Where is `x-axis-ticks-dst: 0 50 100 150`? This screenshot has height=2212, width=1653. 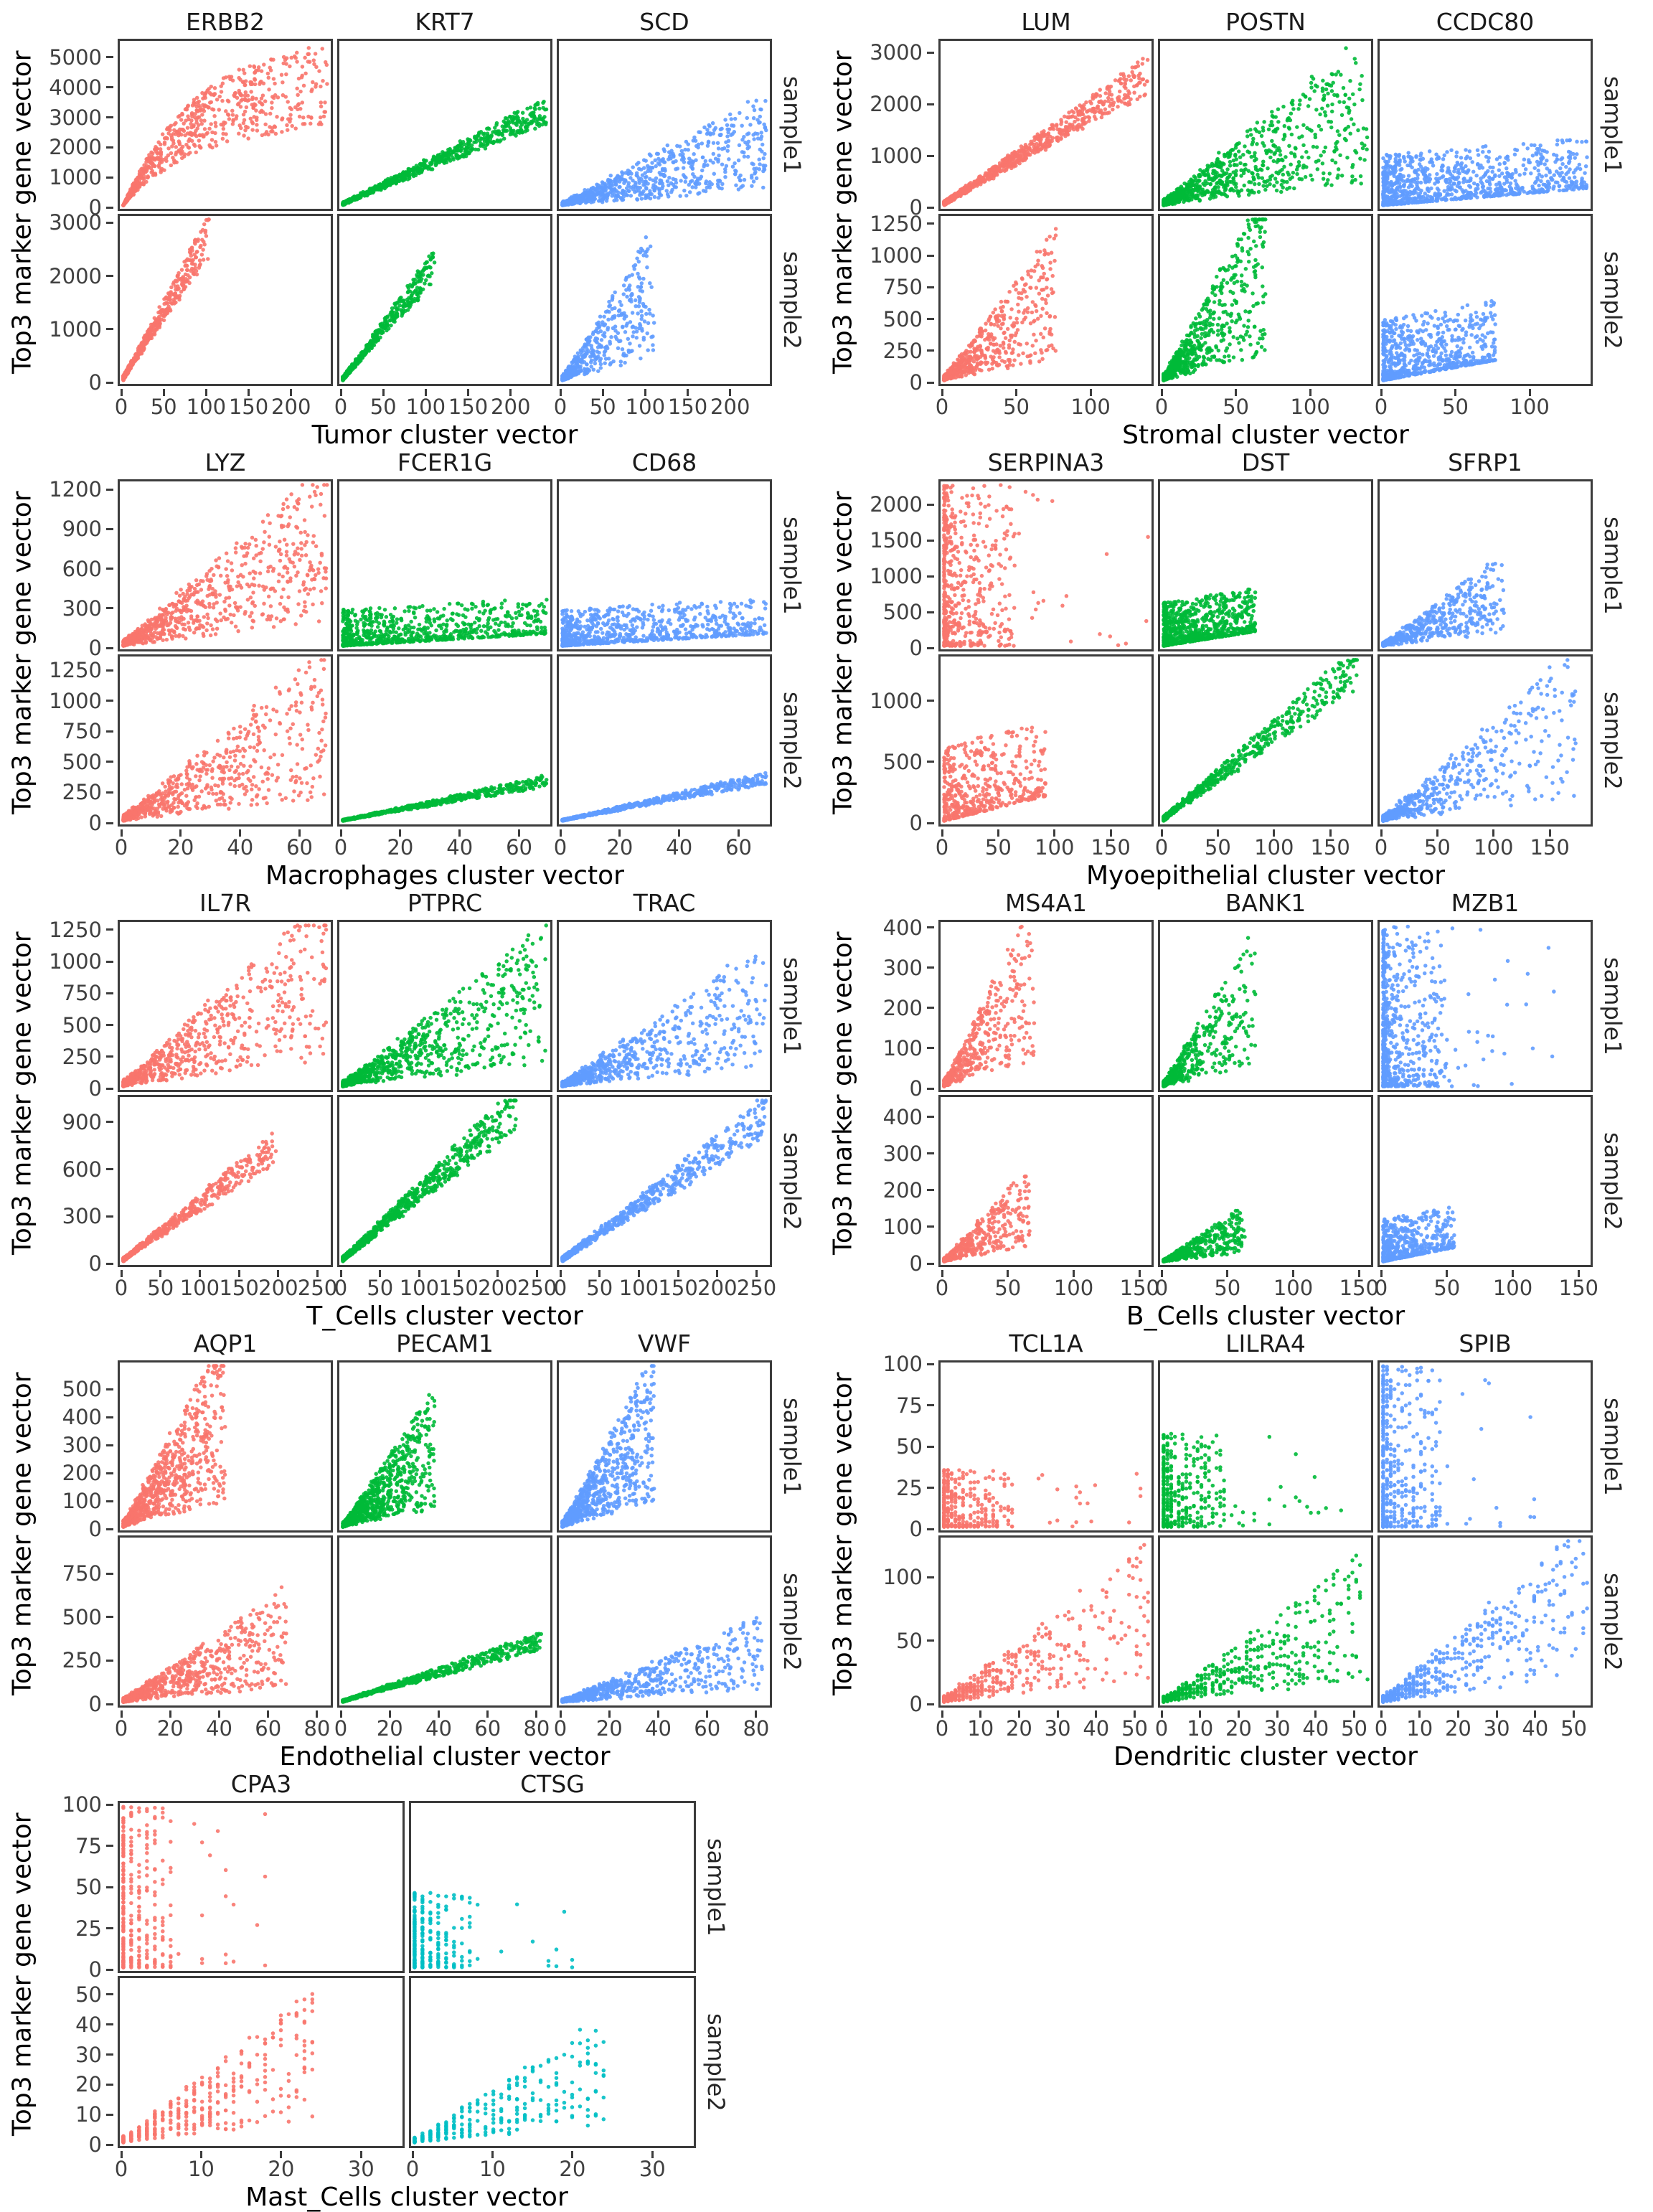 x-axis-ticks-dst: 0 50 100 150 is located at coordinates (1264, 845).